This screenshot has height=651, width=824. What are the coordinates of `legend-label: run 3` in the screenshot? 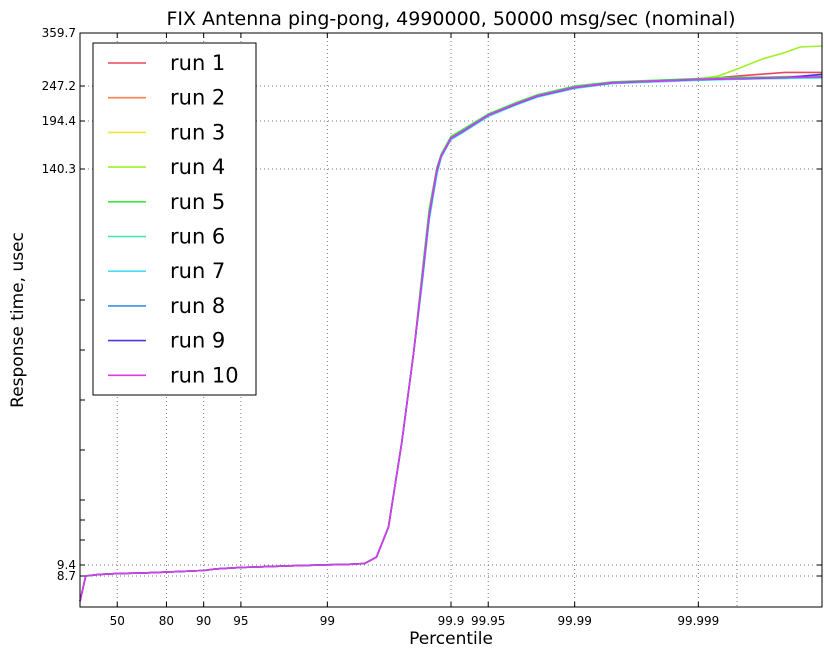 It's located at (197, 132).